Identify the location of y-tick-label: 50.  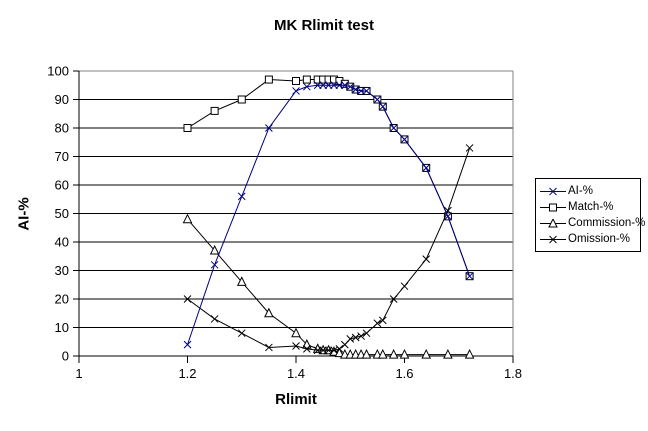
(62, 213).